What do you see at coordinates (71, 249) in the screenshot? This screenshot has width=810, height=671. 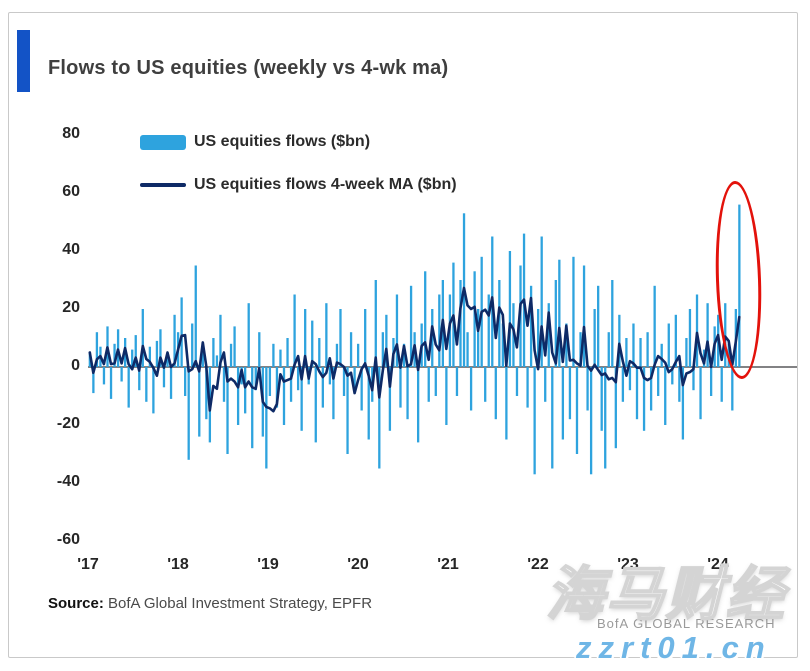 I see `y-tick: 40` at bounding box center [71, 249].